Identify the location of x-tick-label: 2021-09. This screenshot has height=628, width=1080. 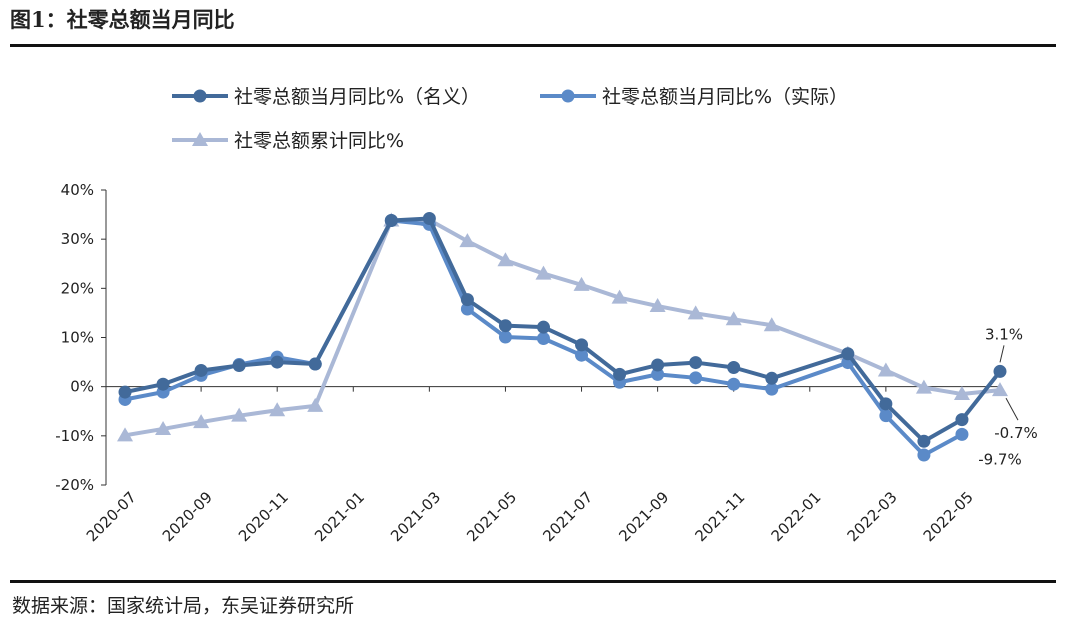
(643, 516).